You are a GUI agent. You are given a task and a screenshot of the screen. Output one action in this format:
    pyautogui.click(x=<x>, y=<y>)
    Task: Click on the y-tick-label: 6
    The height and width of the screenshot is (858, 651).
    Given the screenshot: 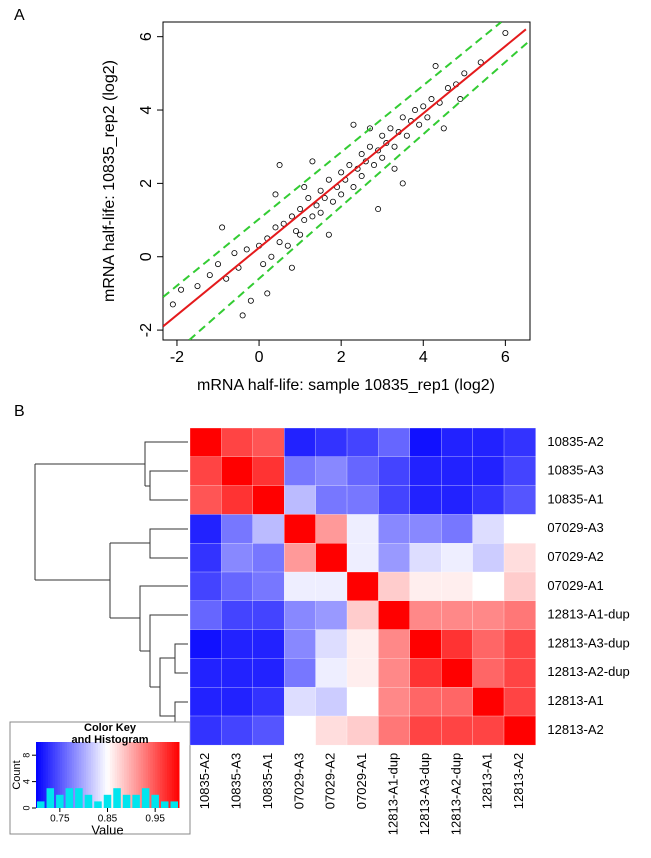 What is the action you would take?
    pyautogui.click(x=146, y=36)
    